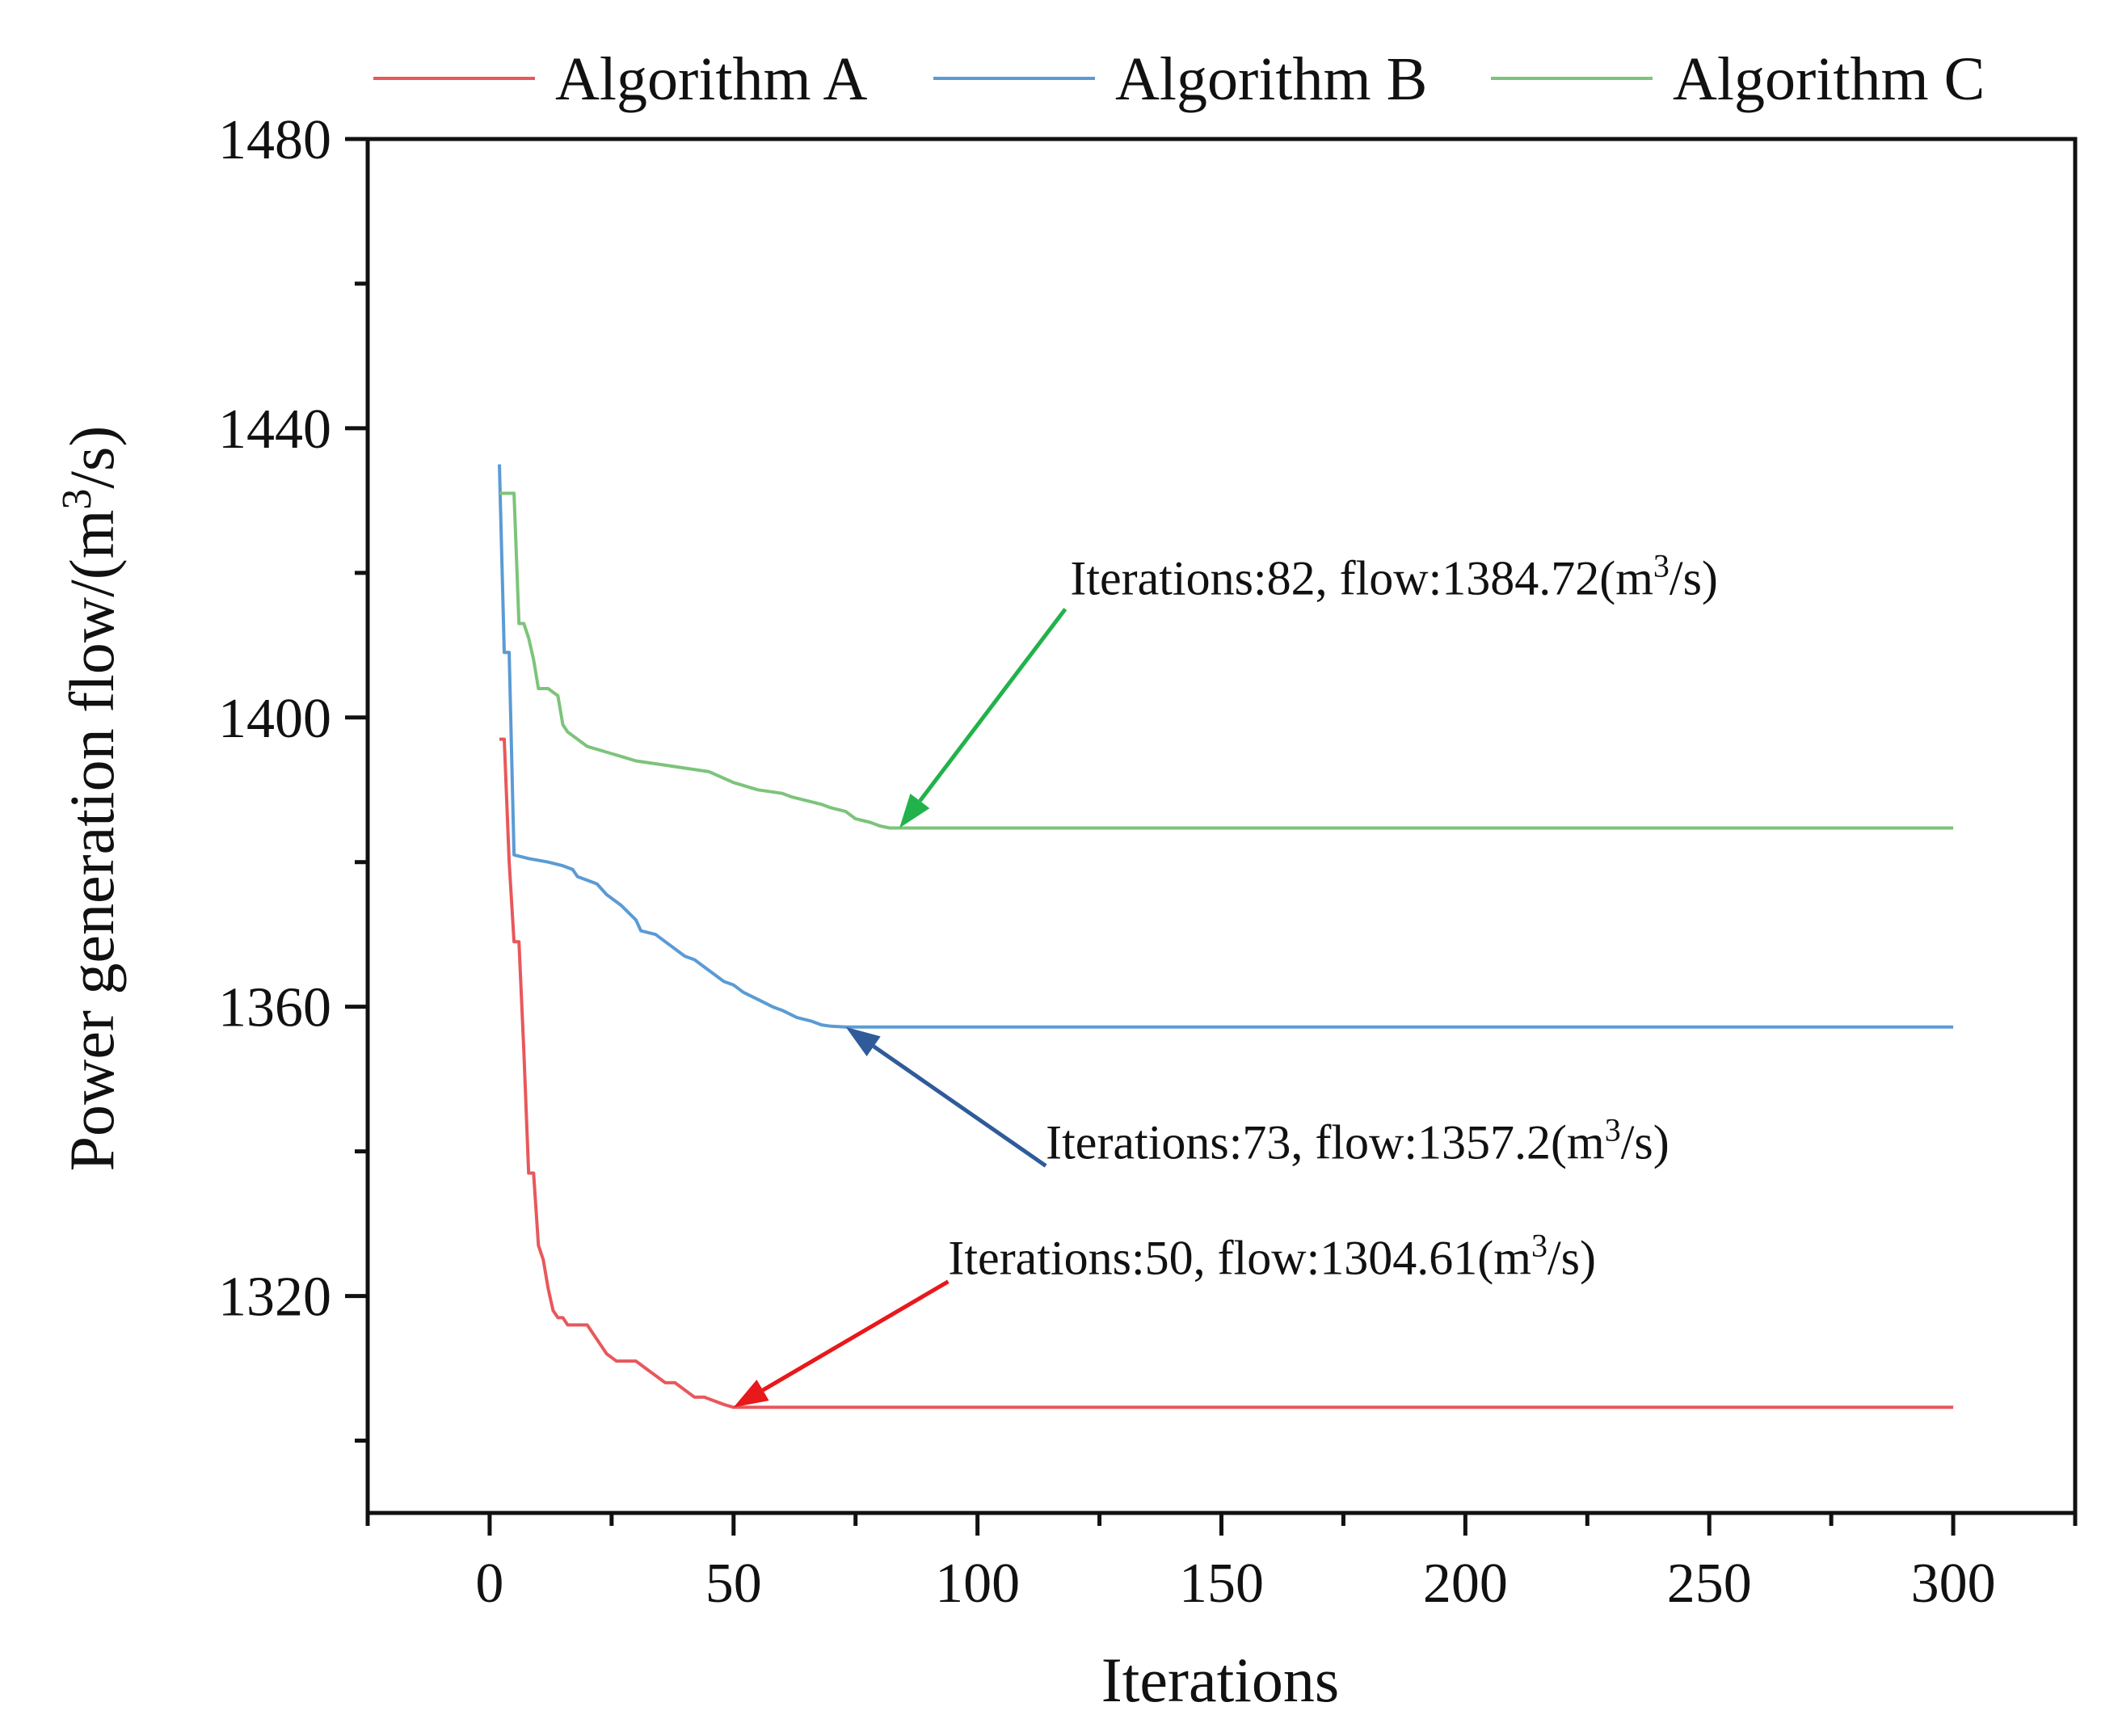 The height and width of the screenshot is (1736, 2118). Describe the element at coordinates (275, 719) in the screenshot. I see `y-tick-label: 1400` at that location.